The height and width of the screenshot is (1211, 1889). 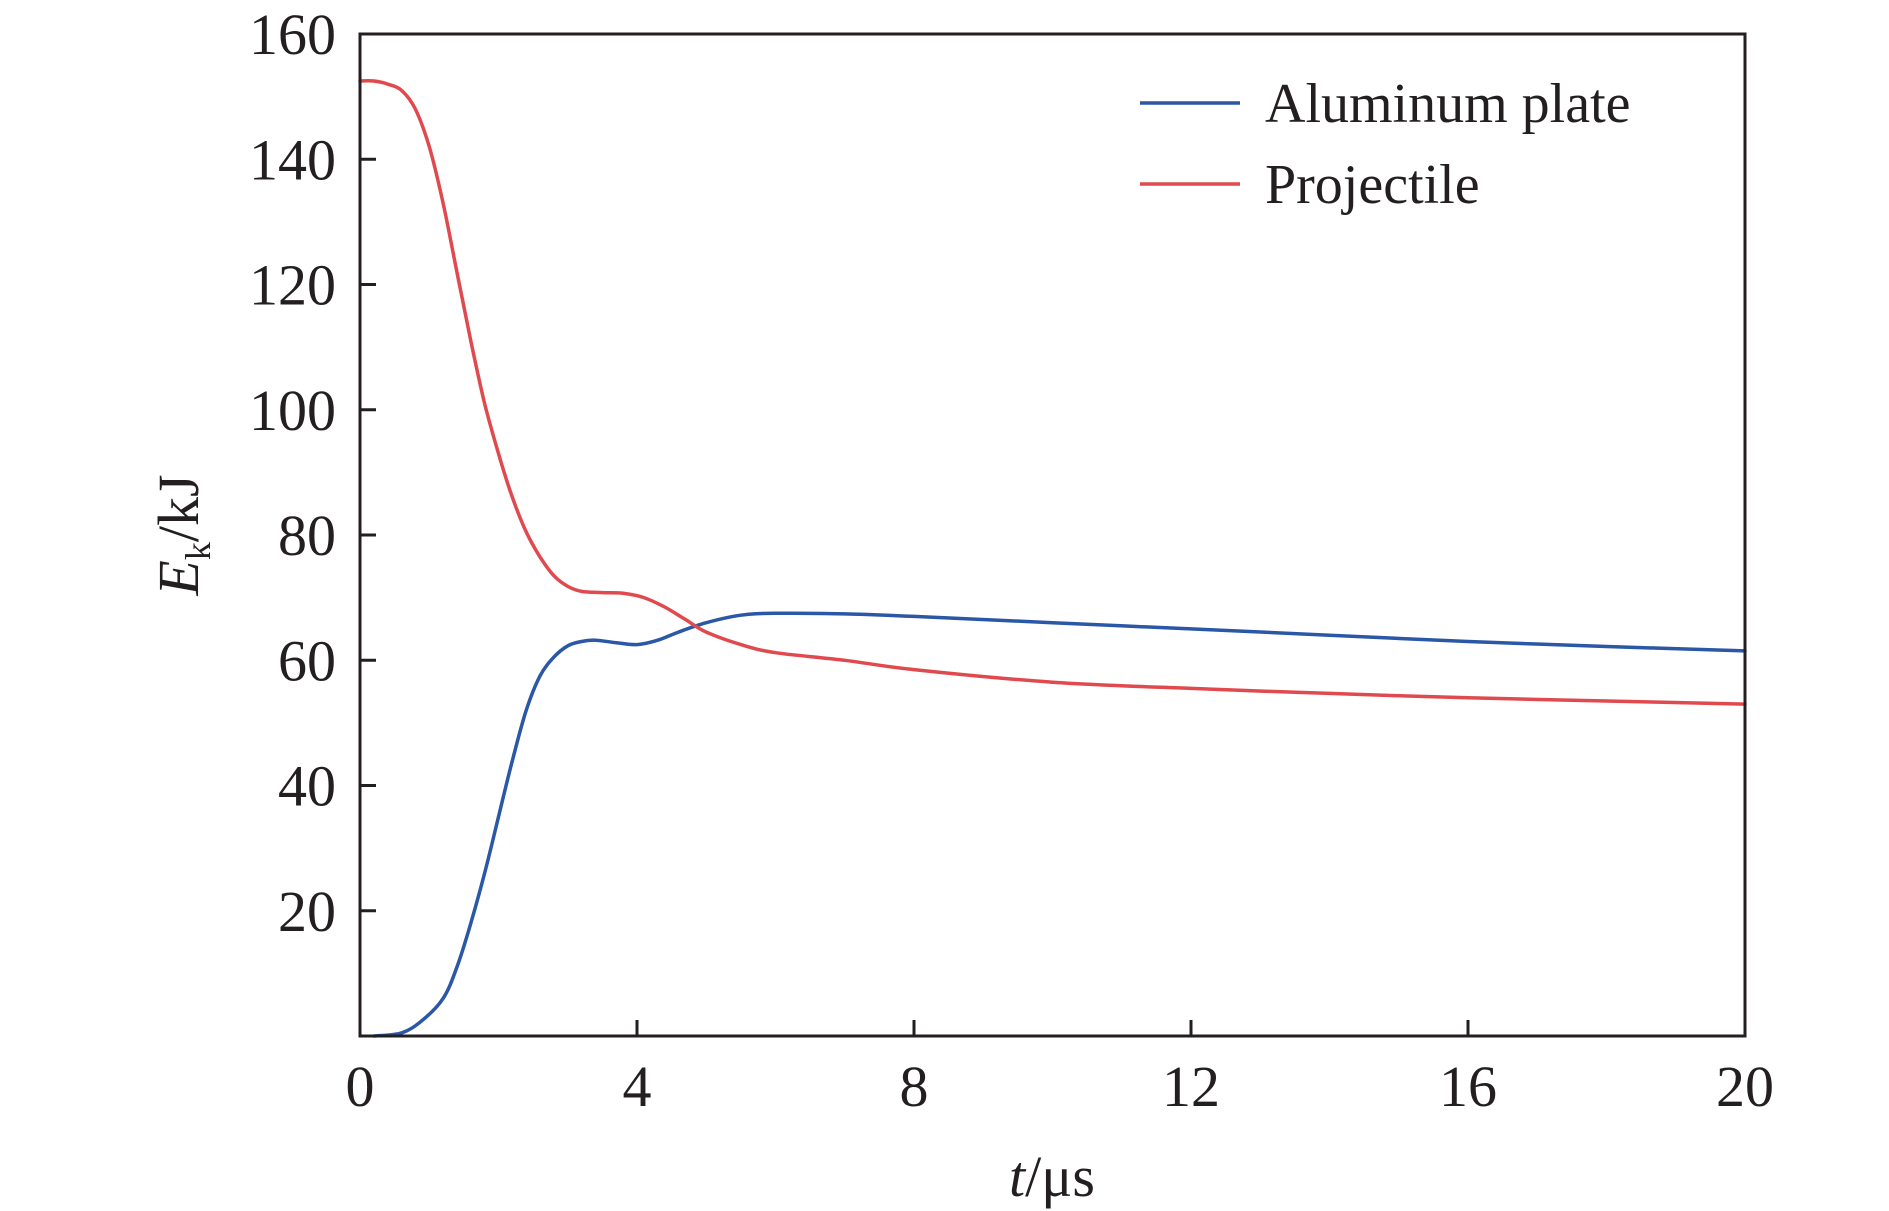 What do you see at coordinates (292, 159) in the screenshot?
I see `y-tick-label: 140` at bounding box center [292, 159].